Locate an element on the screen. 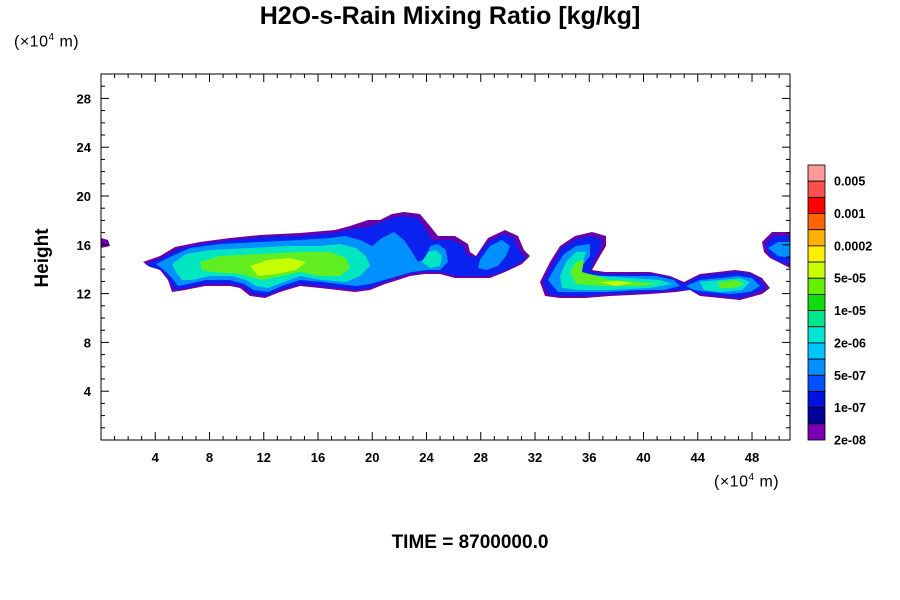  x-tick-label: 48 is located at coordinates (752, 457).